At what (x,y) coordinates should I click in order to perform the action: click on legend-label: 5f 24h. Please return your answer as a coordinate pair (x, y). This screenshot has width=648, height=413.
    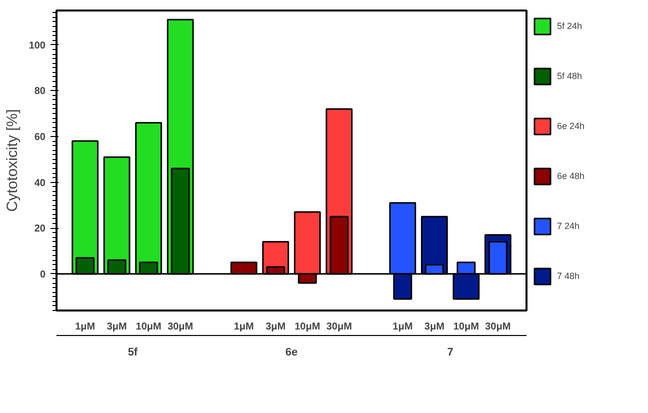
    Looking at the image, I should click on (569, 26).